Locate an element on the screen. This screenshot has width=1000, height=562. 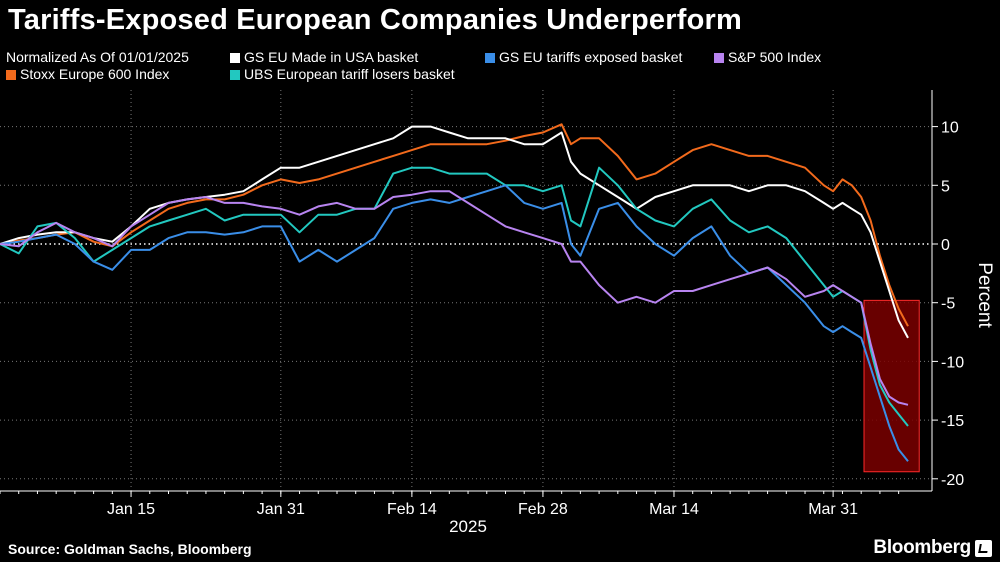
y-tick-label: 5 is located at coordinates (945, 186).